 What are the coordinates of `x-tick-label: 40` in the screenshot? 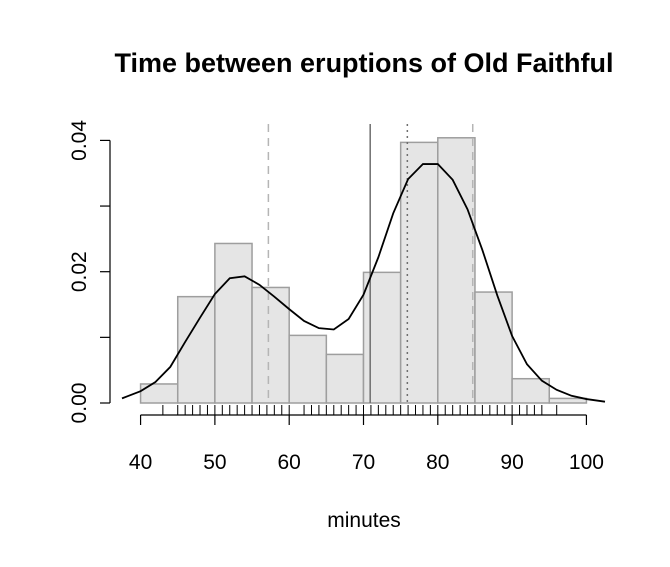 It's located at (140, 462).